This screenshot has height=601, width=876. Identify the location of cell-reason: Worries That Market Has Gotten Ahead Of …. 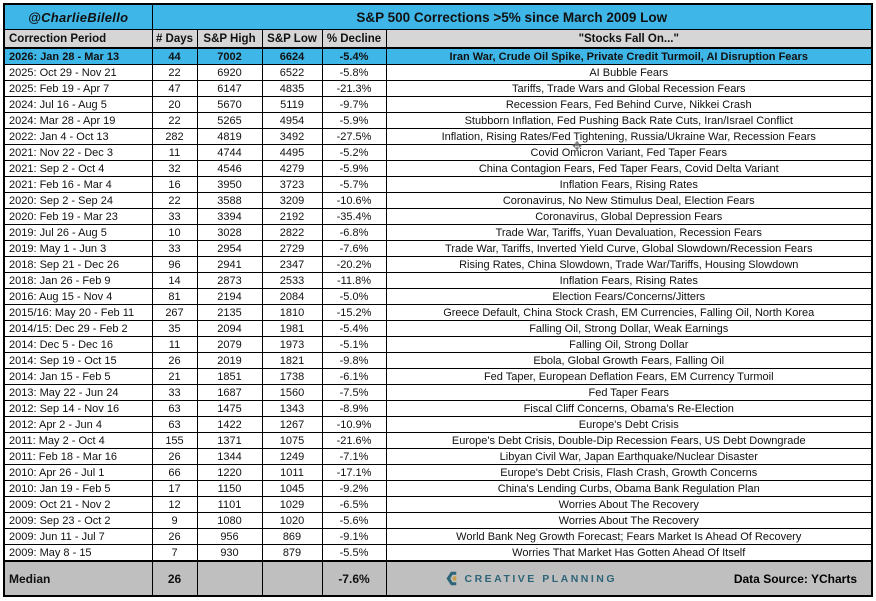
(629, 553).